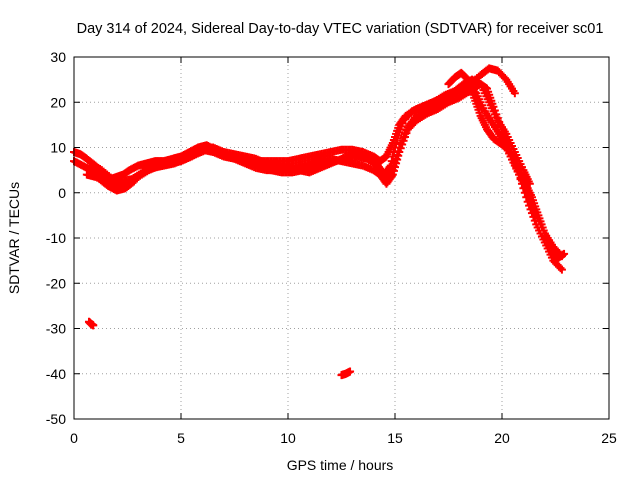 The height and width of the screenshot is (480, 640). I want to click on x-tick-label: 5, so click(181, 438).